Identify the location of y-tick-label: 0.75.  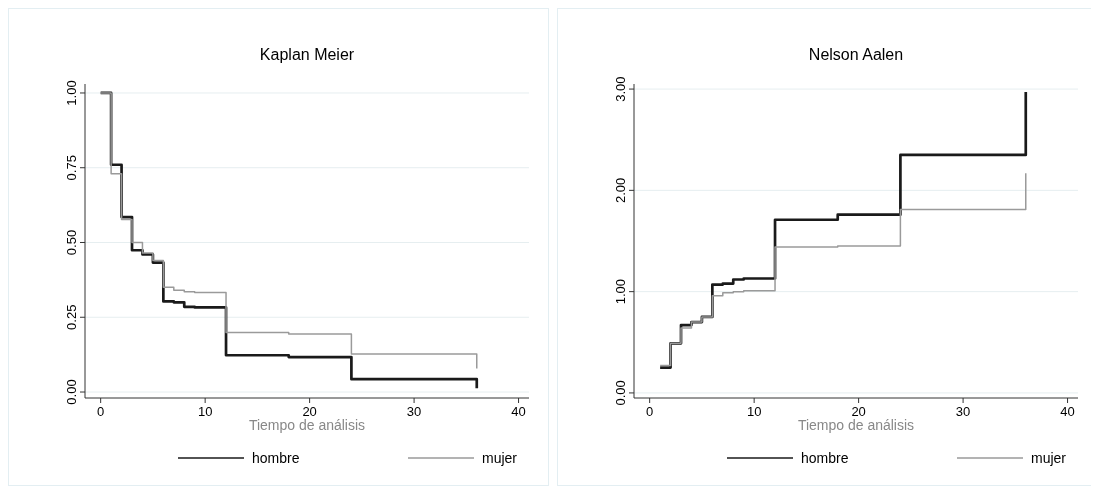
(71, 168).